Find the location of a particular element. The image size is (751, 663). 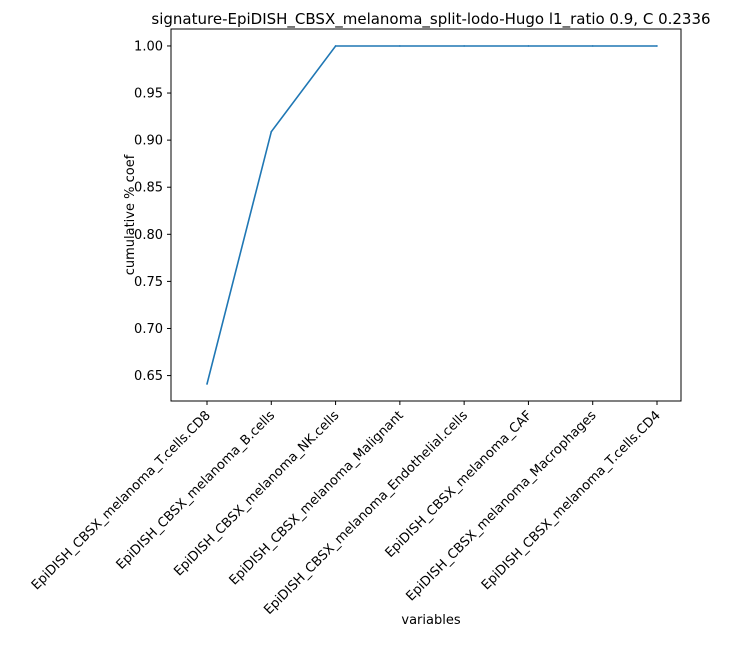

y-tick-label: 0.85 is located at coordinates (148, 188).